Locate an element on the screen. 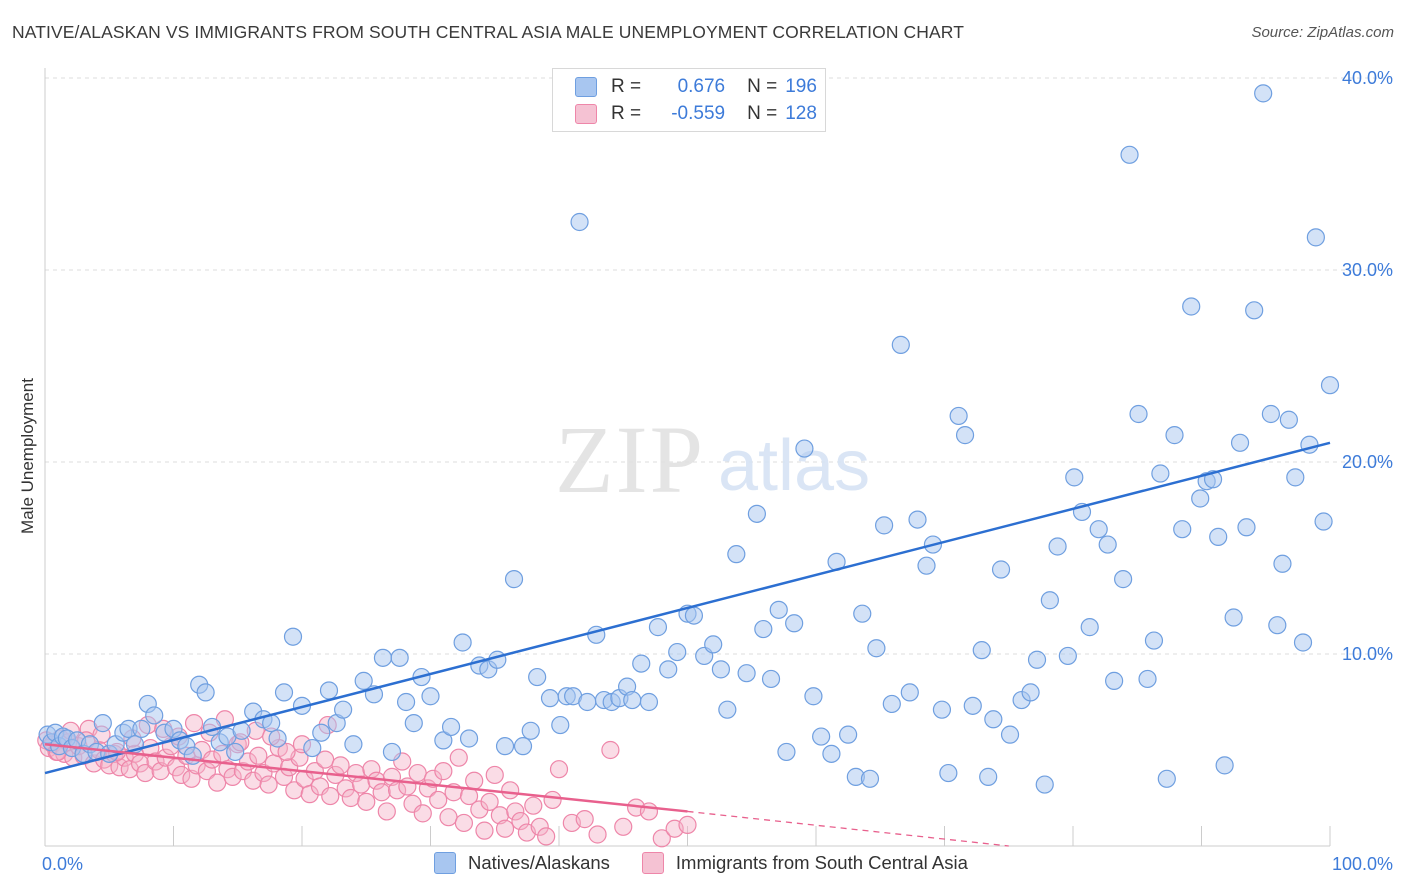 This screenshot has height=892, width=1406. stats-n-label: N = is located at coordinates (762, 113).